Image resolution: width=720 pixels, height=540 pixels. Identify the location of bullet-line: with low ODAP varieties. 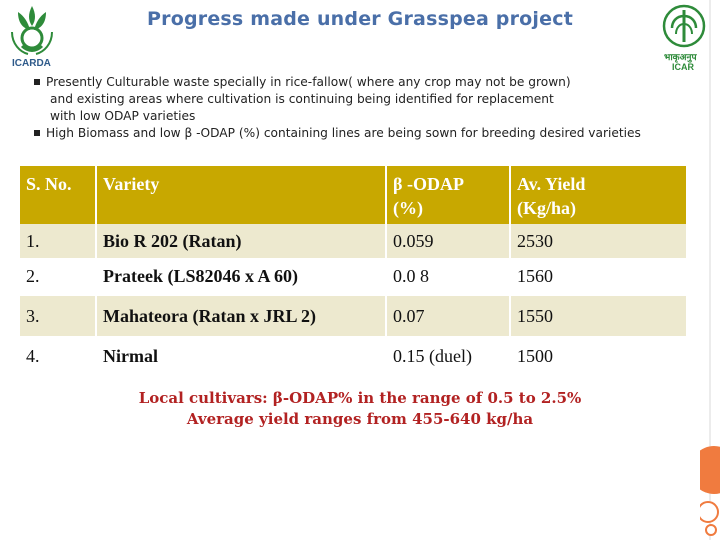
(123, 116).